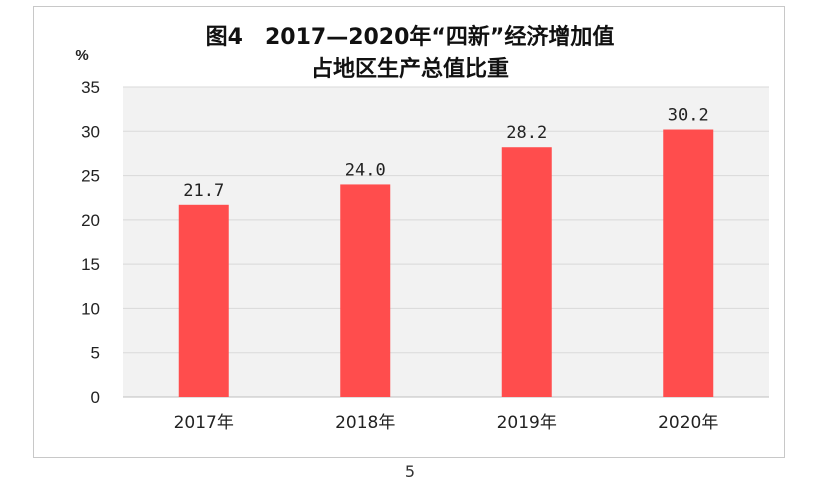 The height and width of the screenshot is (481, 820). Describe the element at coordinates (365, 170) in the screenshot. I see `value-label: 24.0` at that location.